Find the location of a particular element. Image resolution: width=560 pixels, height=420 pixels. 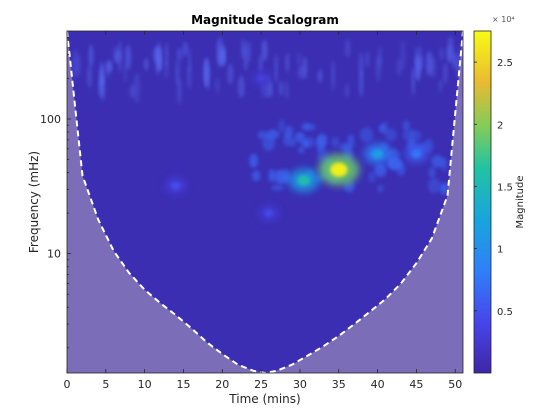

x-tick-label: 40 is located at coordinates (378, 384).